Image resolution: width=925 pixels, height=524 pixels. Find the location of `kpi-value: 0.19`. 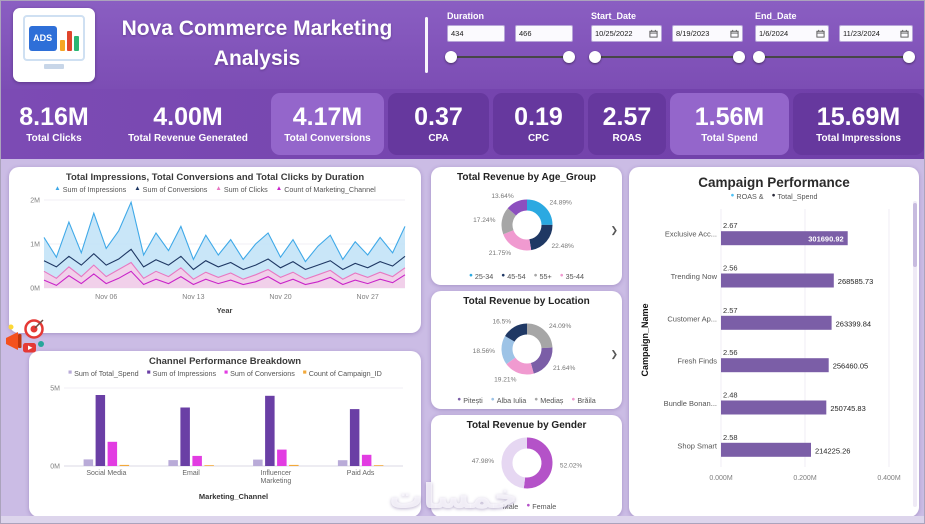

kpi-value: 0.19 is located at coordinates (538, 116).